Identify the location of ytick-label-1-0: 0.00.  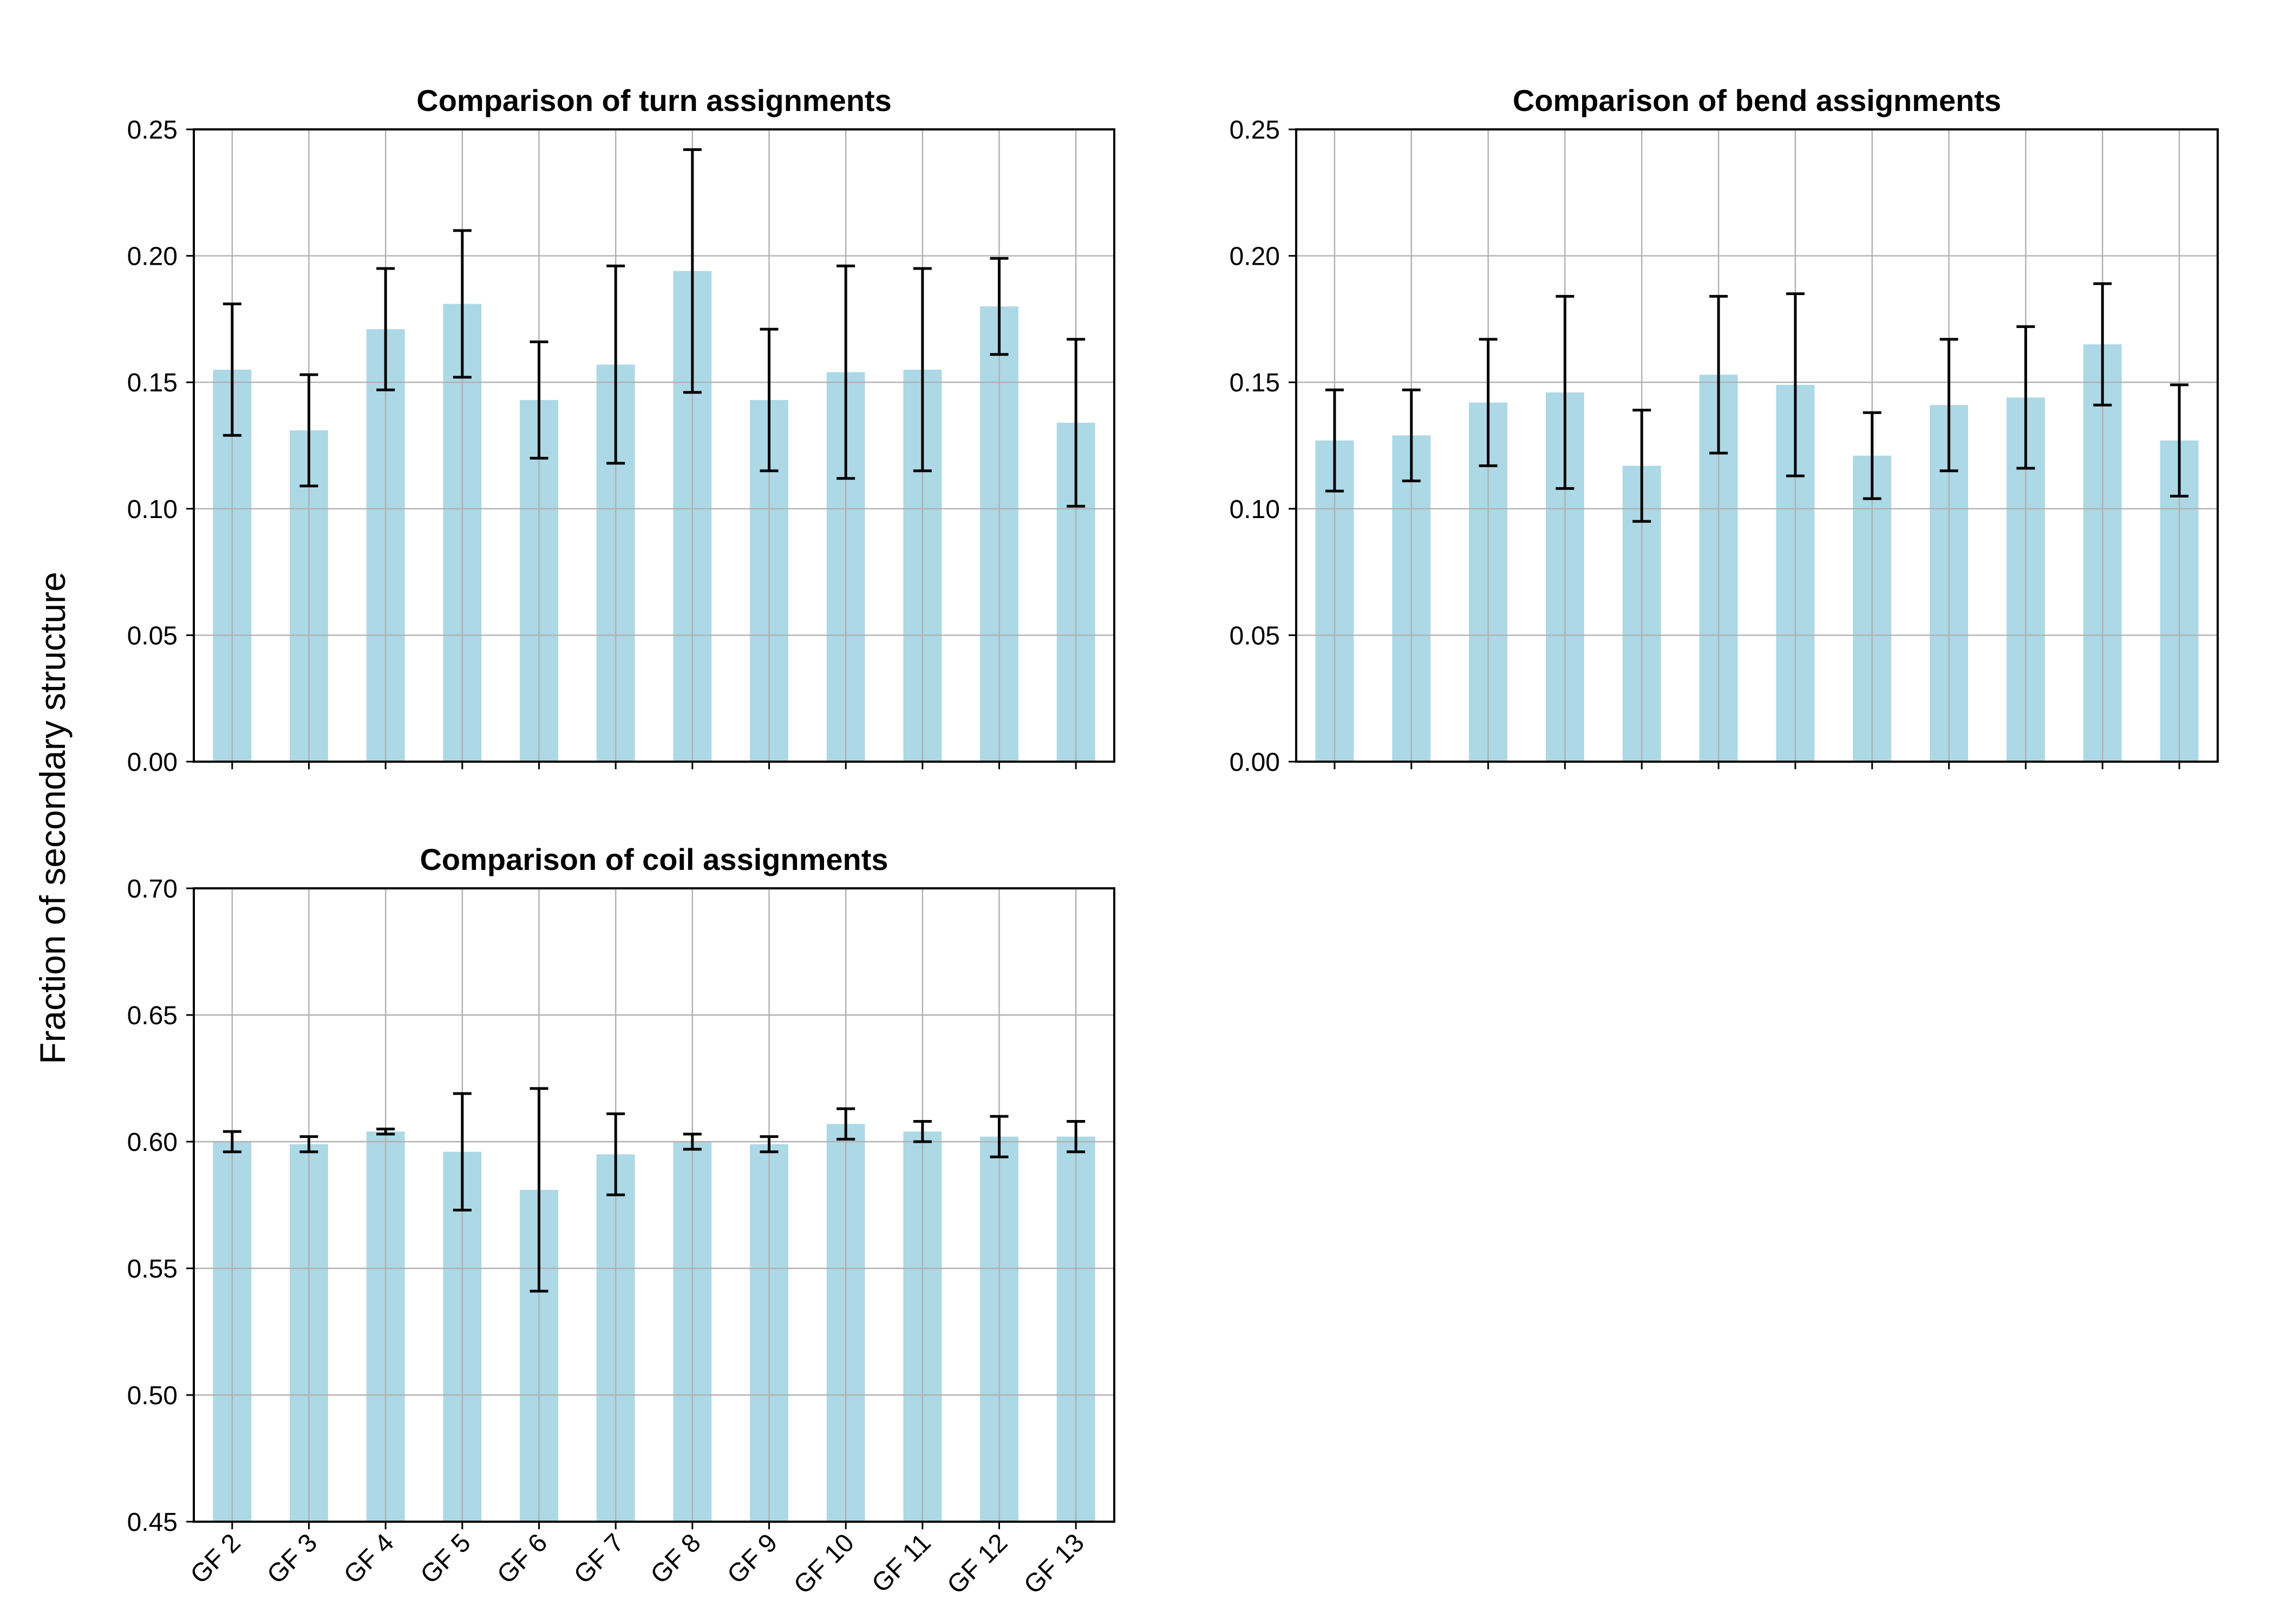
(1255, 763).